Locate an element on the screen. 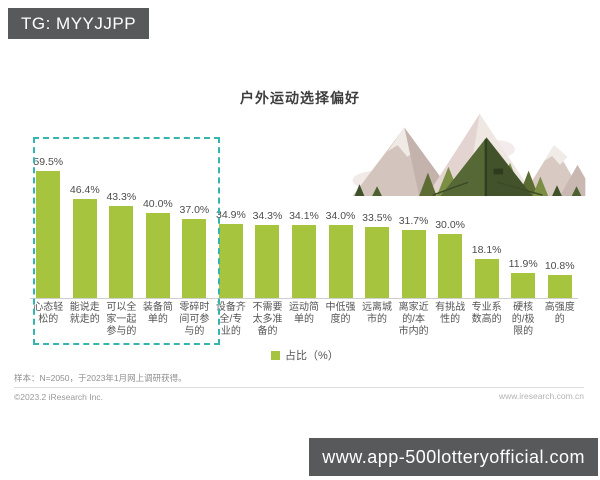 The height and width of the screenshot is (480, 600). bar-column: 34.3% is located at coordinates (267, 254).